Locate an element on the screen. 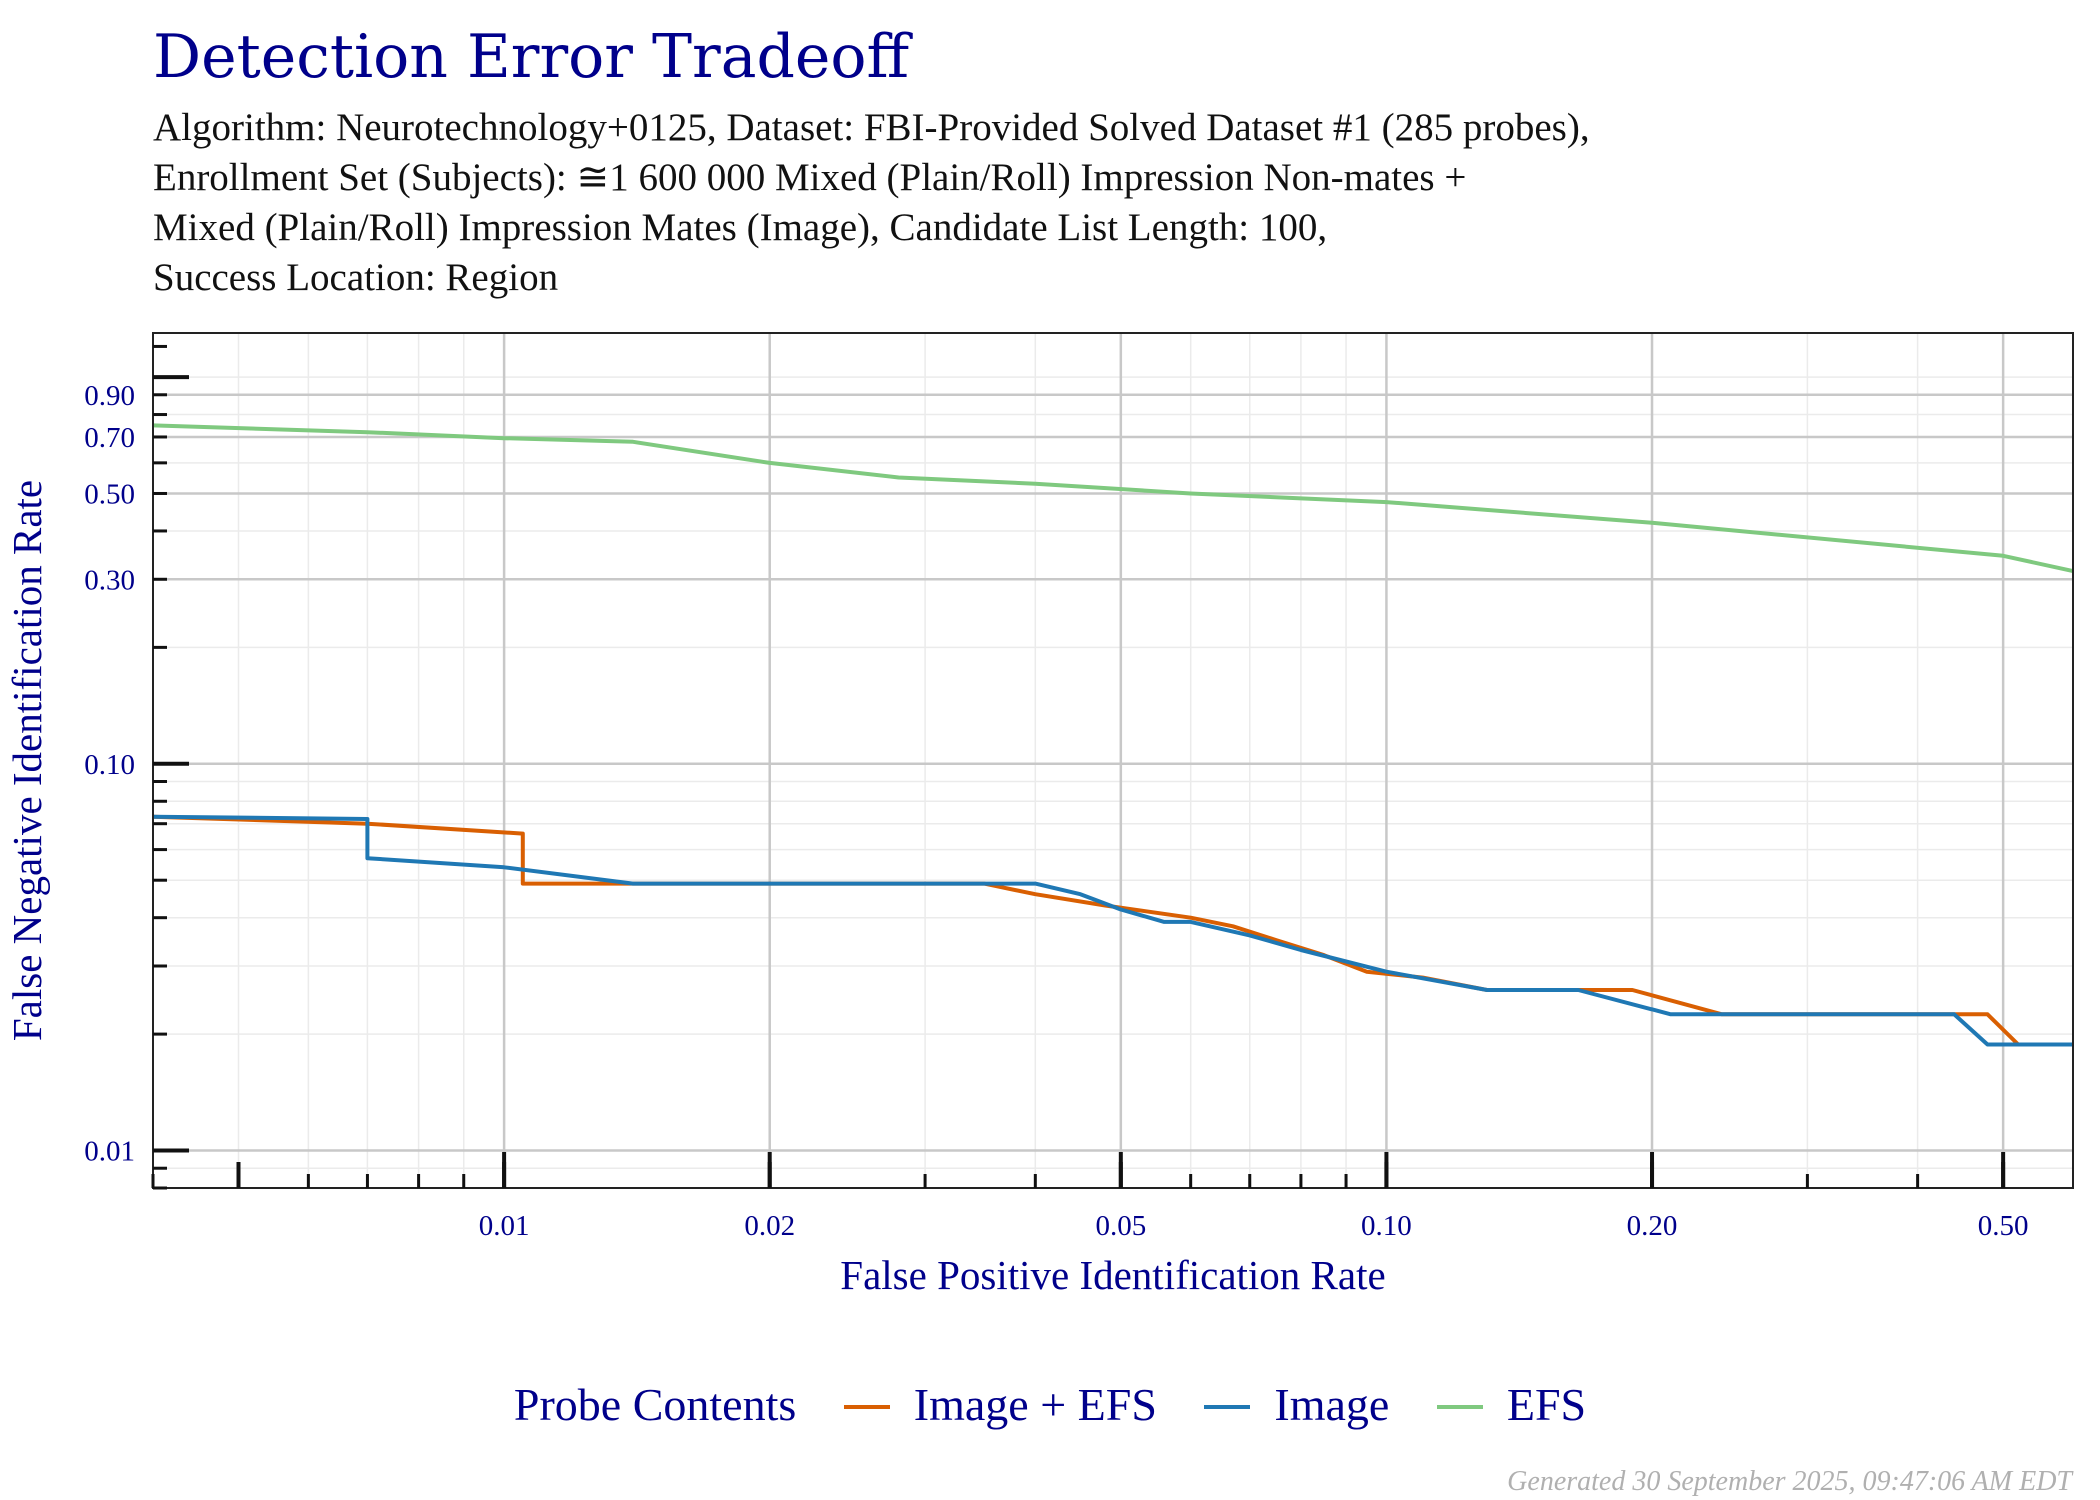  y-axis-label: False Negative Identification Rate is located at coordinates (27, 760).